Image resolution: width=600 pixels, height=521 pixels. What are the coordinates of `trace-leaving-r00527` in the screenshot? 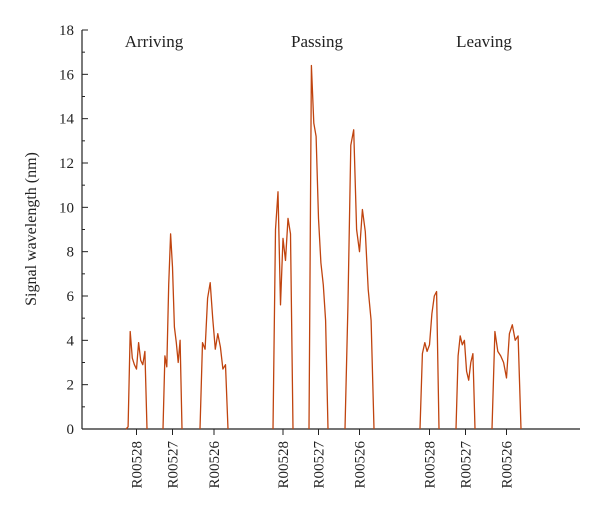 It's located at (465, 382).